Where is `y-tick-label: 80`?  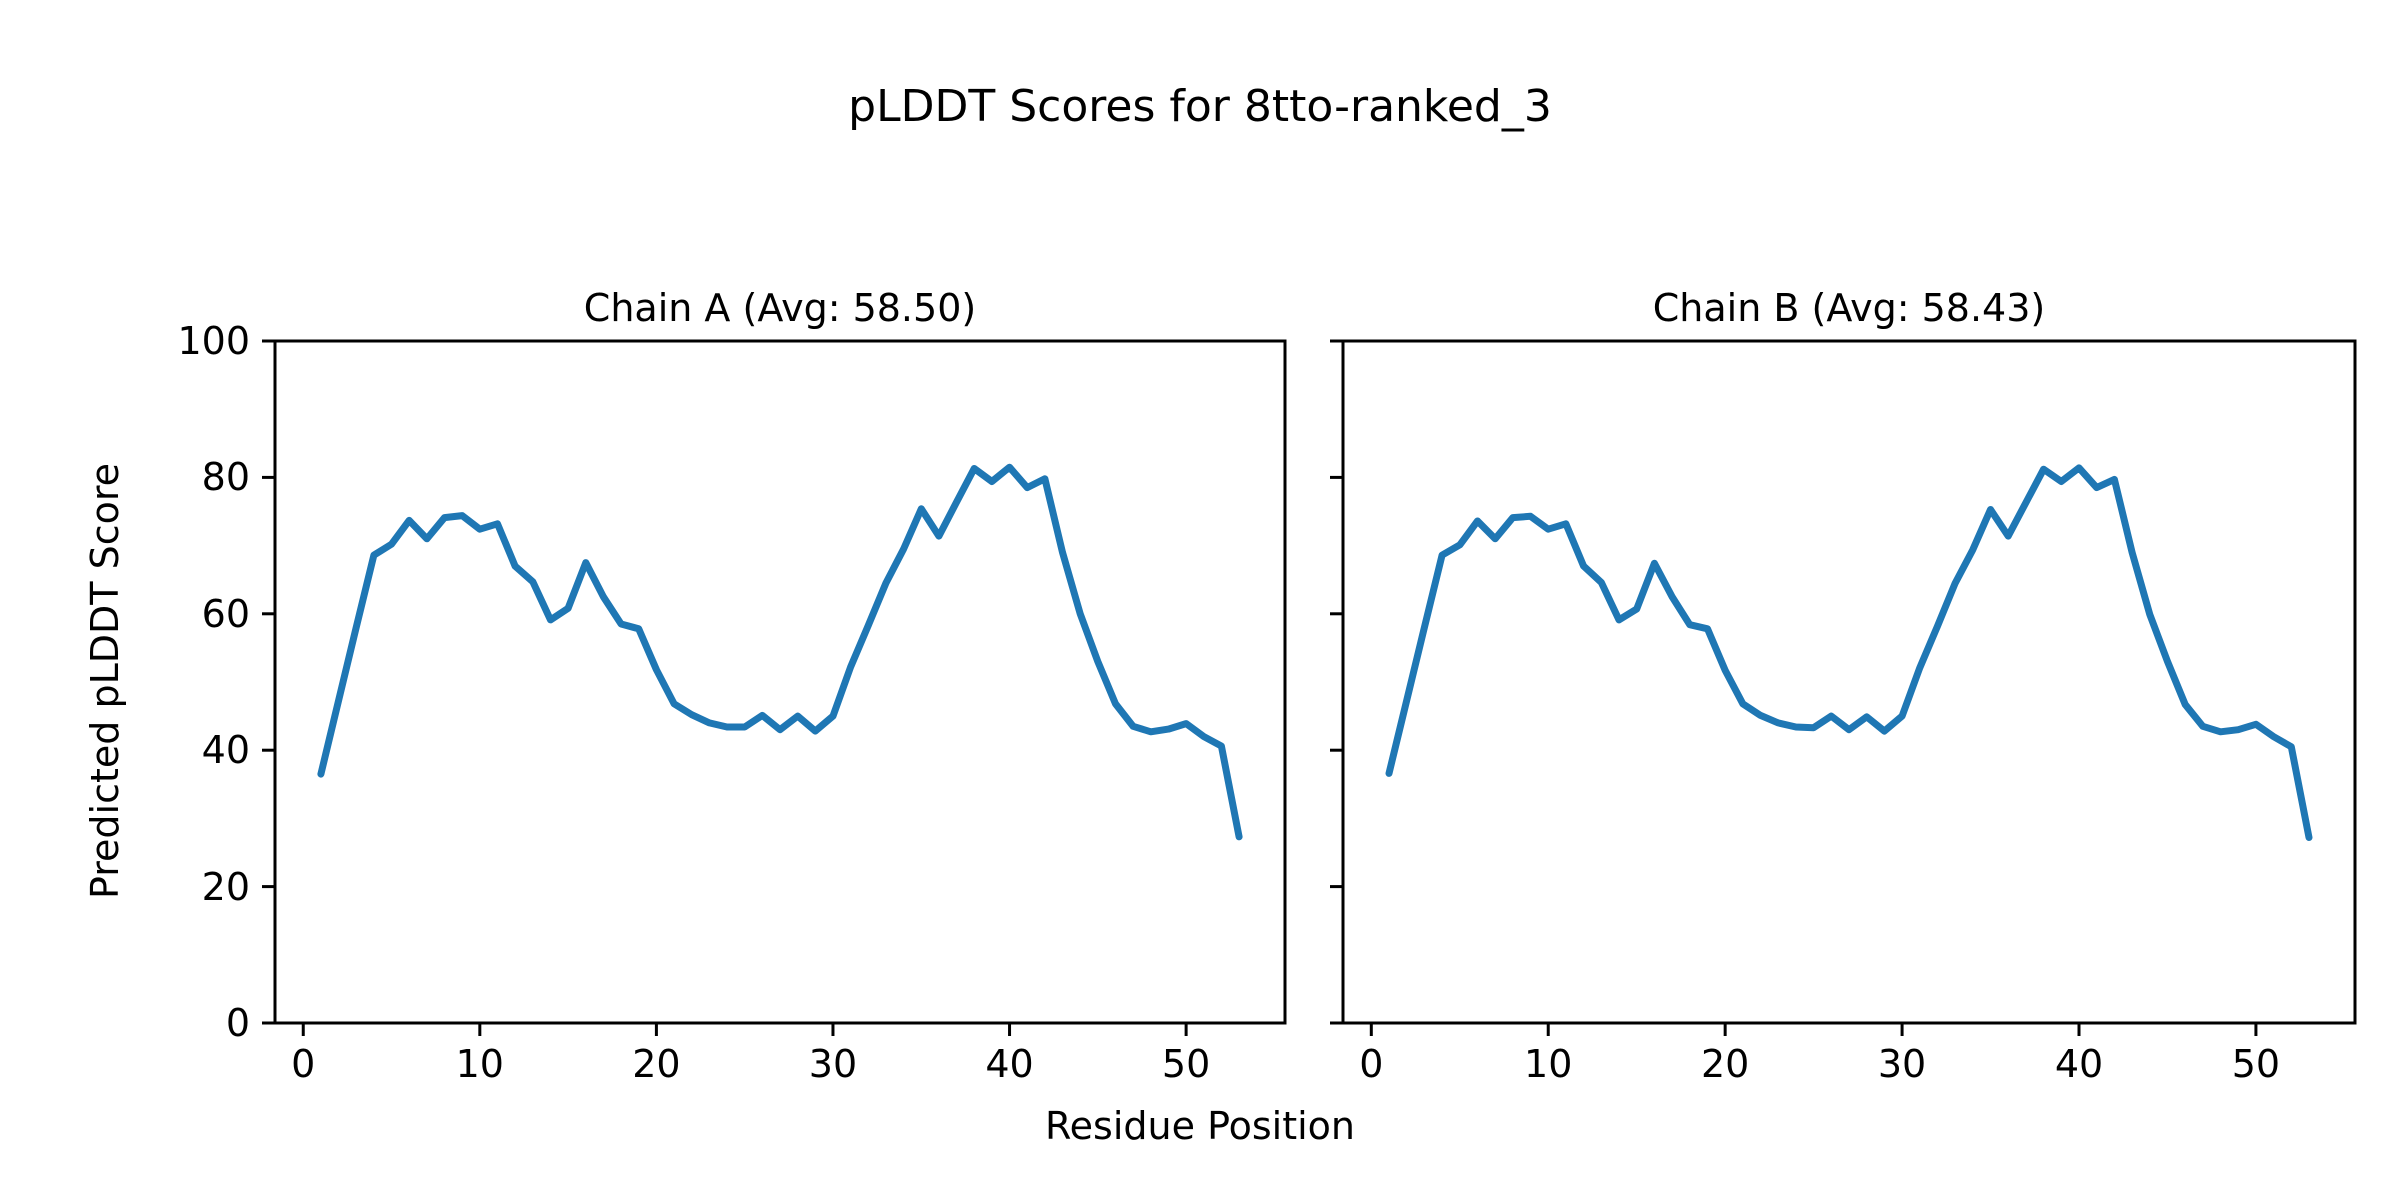 y-tick-label: 80 is located at coordinates (225, 477).